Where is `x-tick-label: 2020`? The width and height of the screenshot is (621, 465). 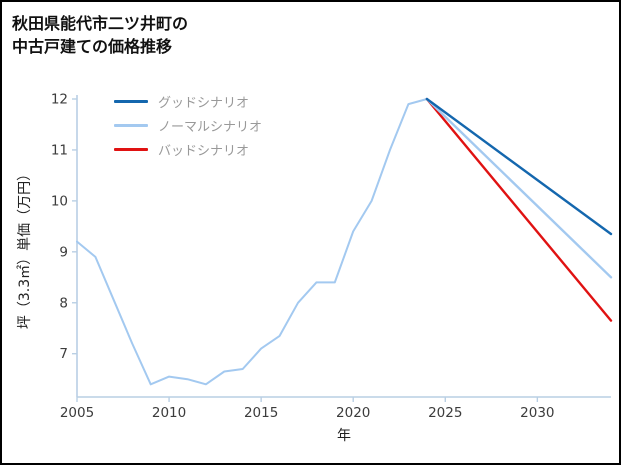
x-tick-label: 2020 is located at coordinates (353, 413).